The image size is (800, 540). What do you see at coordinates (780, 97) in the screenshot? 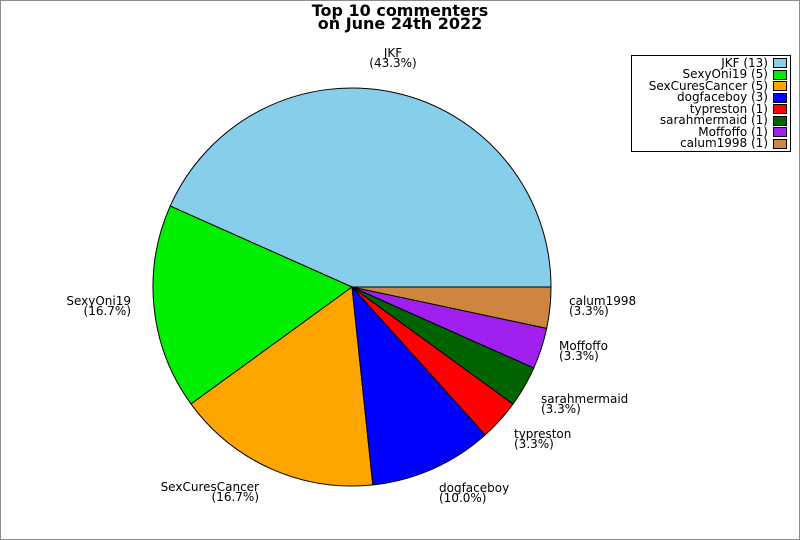
I see `legend-swatch-dogfaceboy` at bounding box center [780, 97].